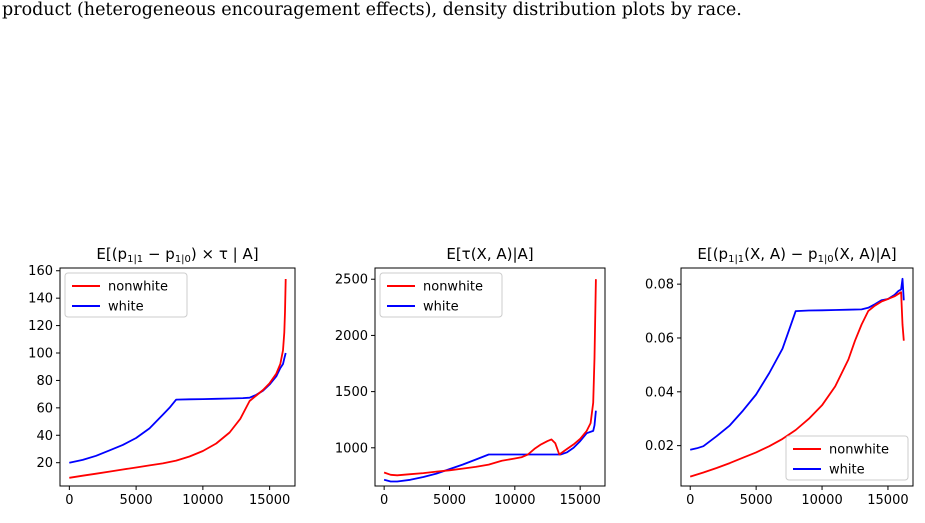  I want to click on chart-title: E[(p1|1(X, A) − p1|0(X, A)|A], so click(796, 255).